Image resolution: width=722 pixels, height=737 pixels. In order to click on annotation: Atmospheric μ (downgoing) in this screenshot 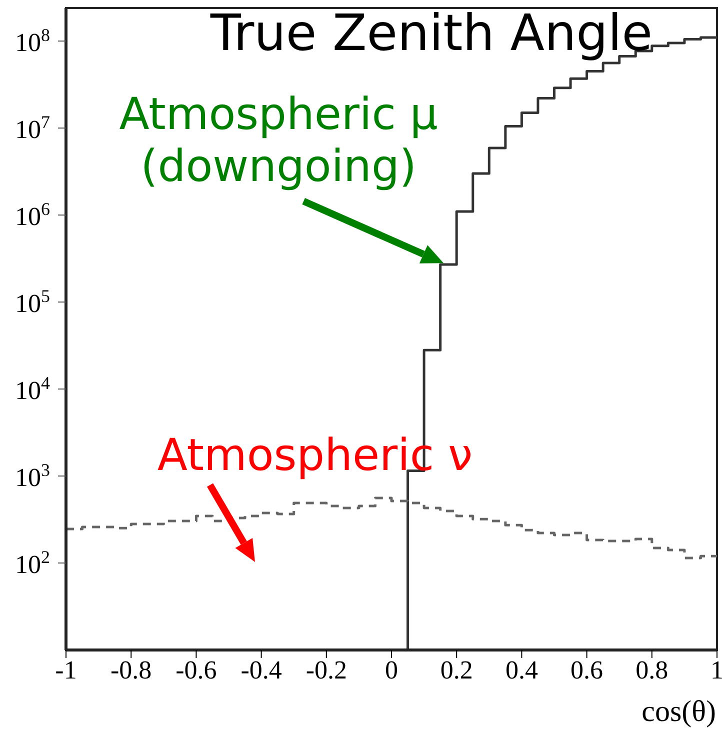, I will do `click(278, 141)`.